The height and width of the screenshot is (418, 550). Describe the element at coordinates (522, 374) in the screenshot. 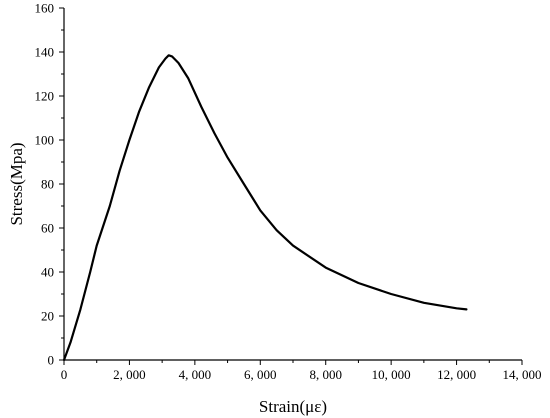

I see `x-tick-label: 14, 000` at that location.